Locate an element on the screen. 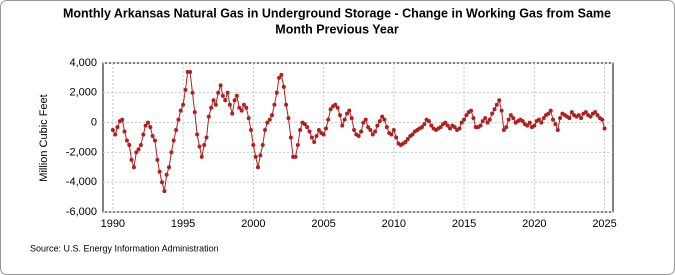 This screenshot has height=275, width=675. chart-title: Month Previous Year is located at coordinates (337, 29).